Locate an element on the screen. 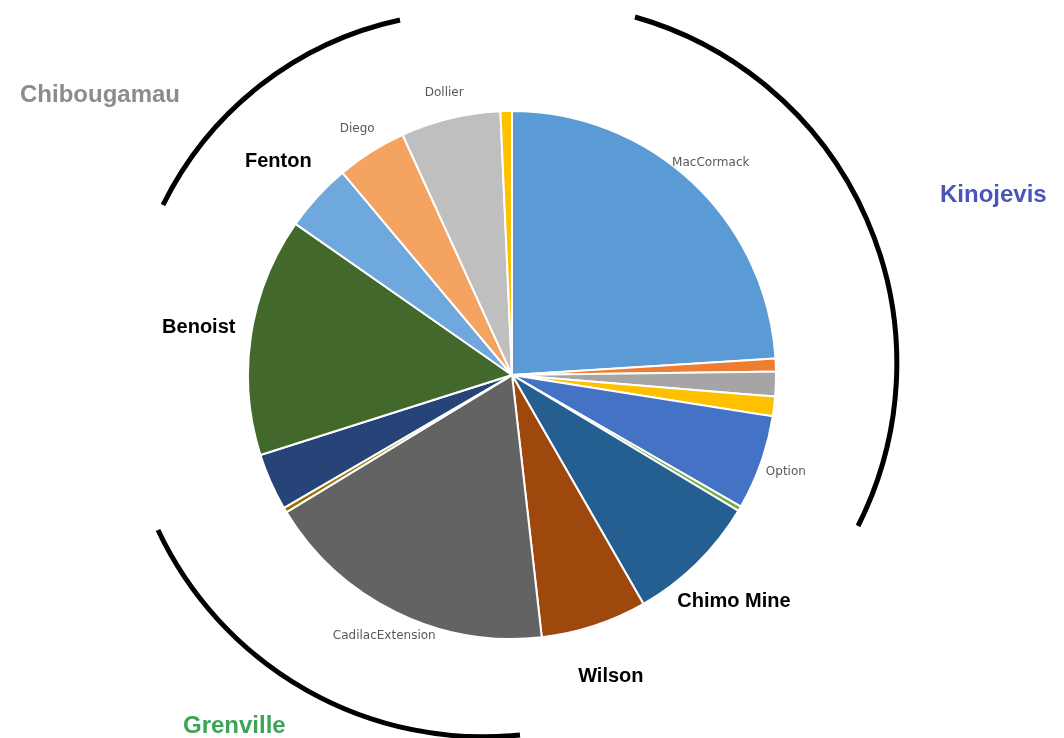  slice-label: Wilson is located at coordinates (611, 674).